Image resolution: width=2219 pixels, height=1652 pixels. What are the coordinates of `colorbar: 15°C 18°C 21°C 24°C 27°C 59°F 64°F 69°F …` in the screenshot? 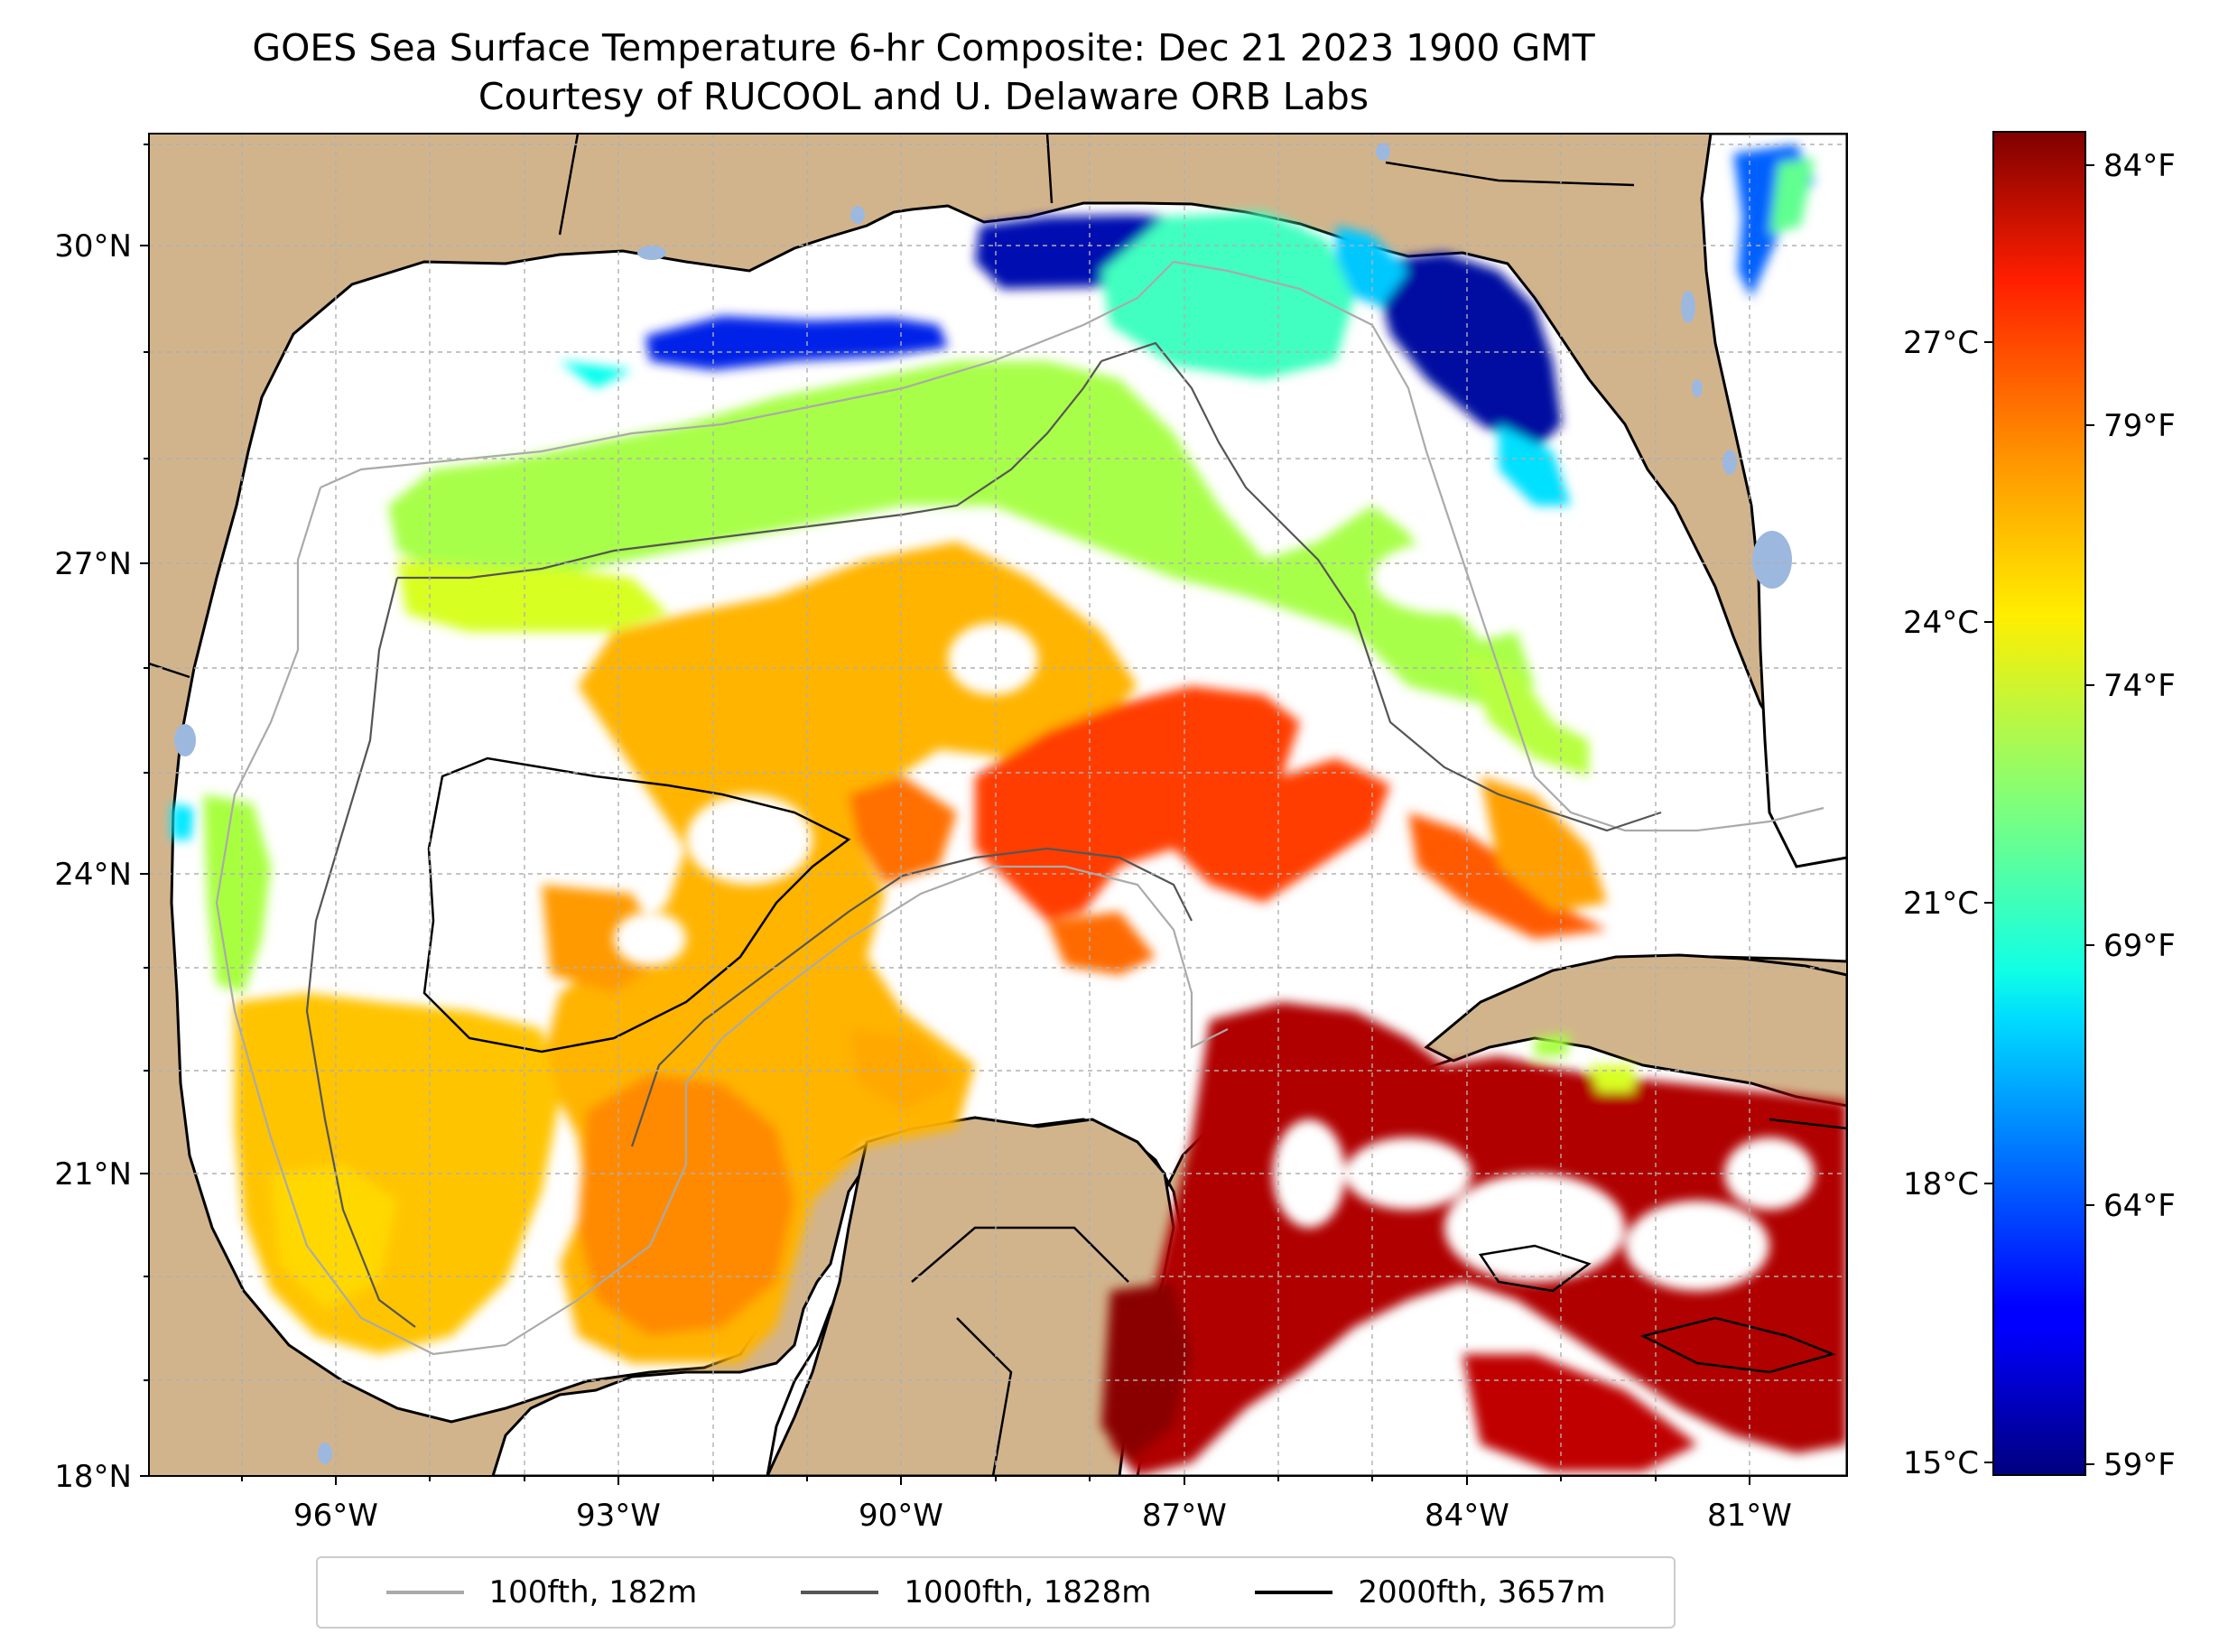 It's located at (2039, 807).